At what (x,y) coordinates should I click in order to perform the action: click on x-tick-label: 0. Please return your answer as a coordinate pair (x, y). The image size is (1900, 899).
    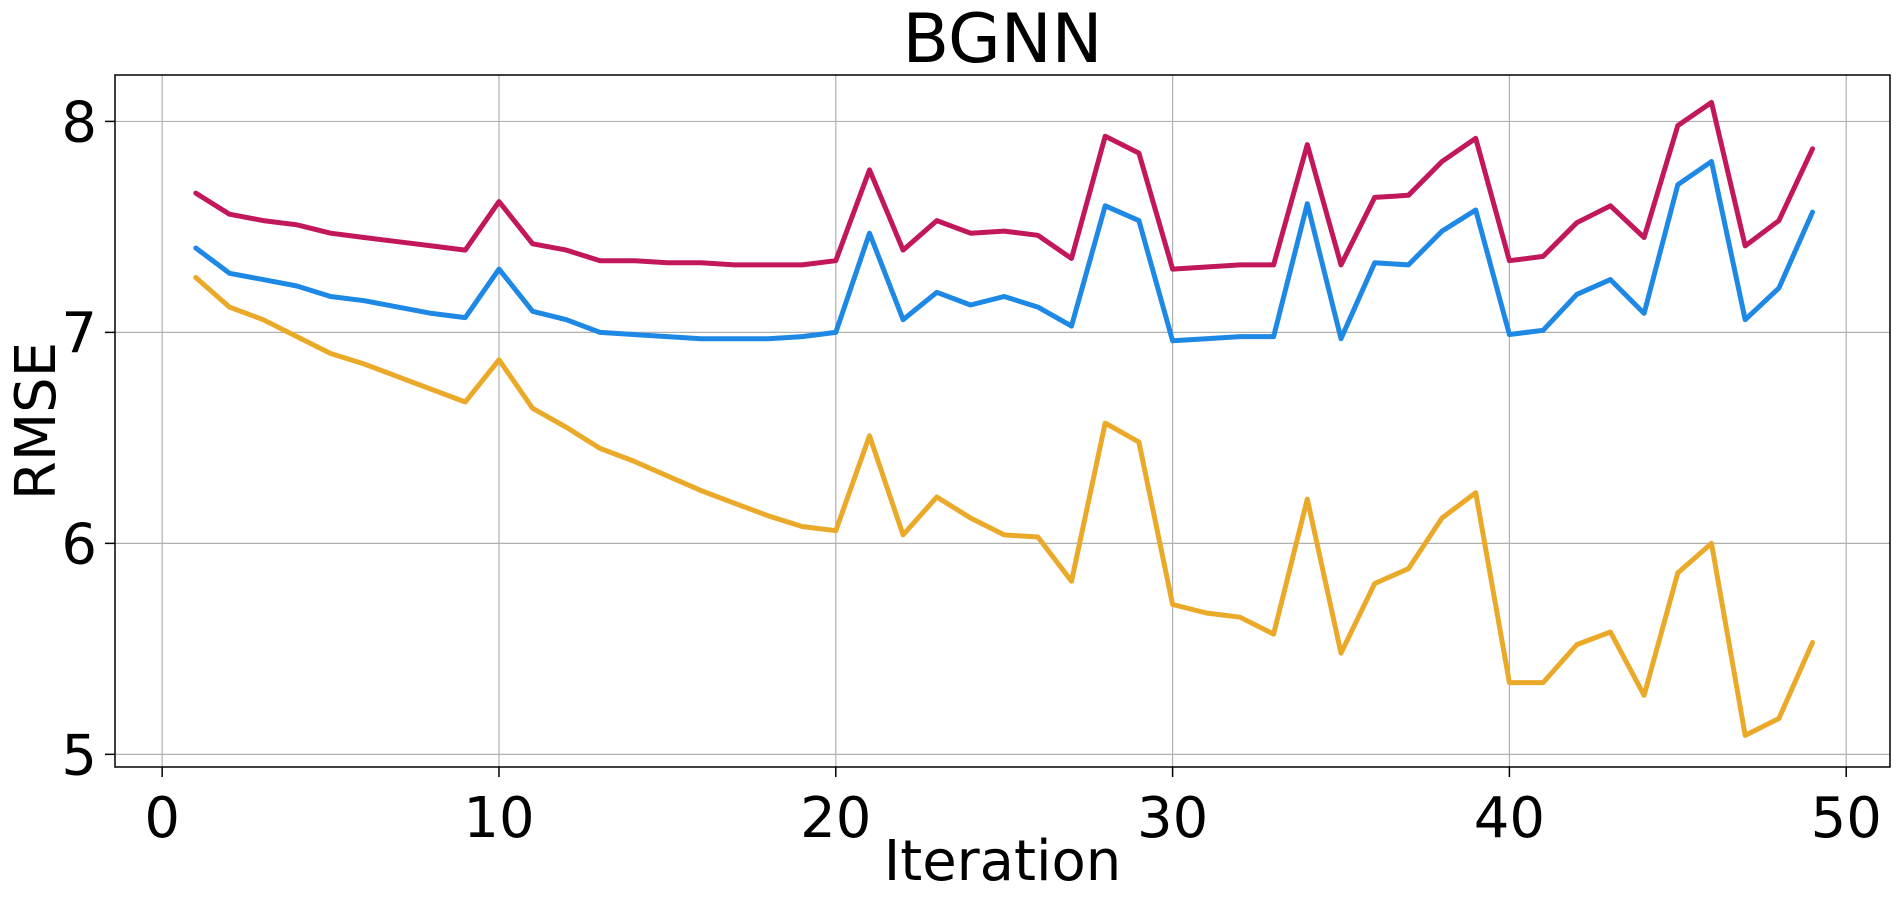
    Looking at the image, I should click on (162, 818).